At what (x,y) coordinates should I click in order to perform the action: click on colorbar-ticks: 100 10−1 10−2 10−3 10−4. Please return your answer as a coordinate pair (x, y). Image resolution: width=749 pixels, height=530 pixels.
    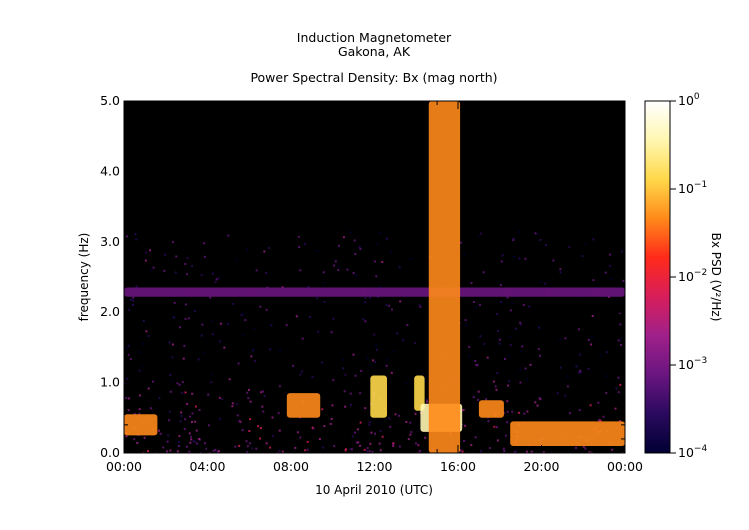
    Looking at the image, I should click on (688, 276).